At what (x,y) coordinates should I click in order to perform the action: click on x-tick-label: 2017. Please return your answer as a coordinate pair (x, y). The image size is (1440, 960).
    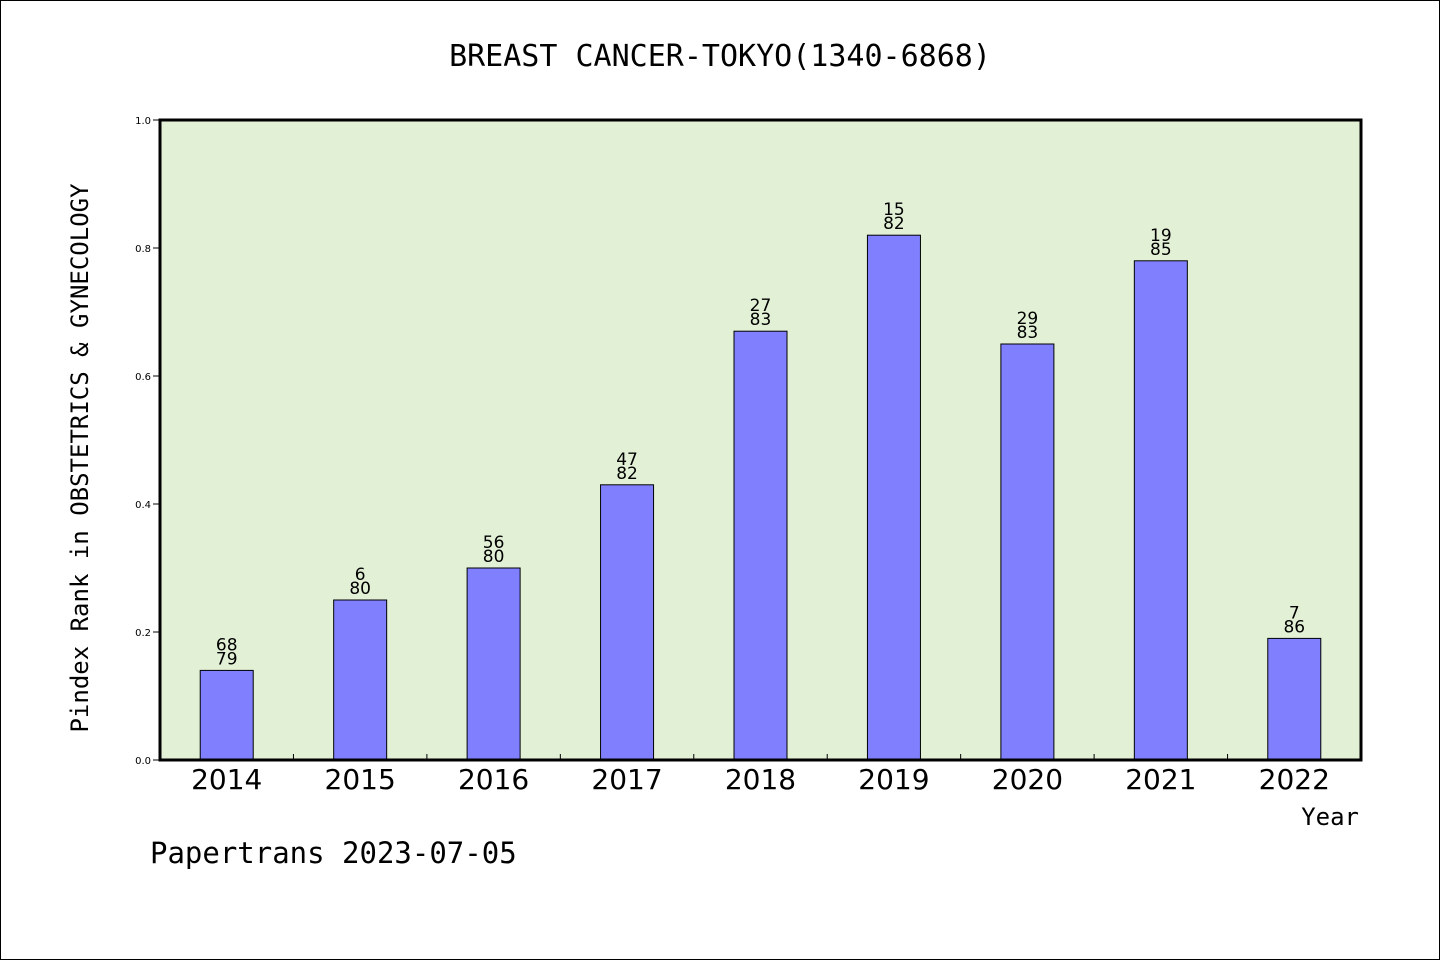
    Looking at the image, I should click on (626, 779).